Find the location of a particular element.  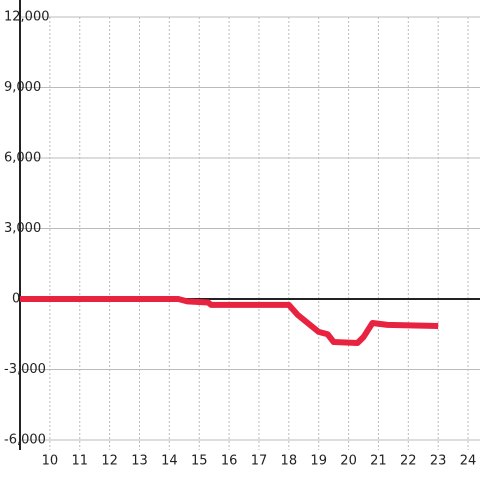

x-tick-label: 11 is located at coordinates (79, 461).